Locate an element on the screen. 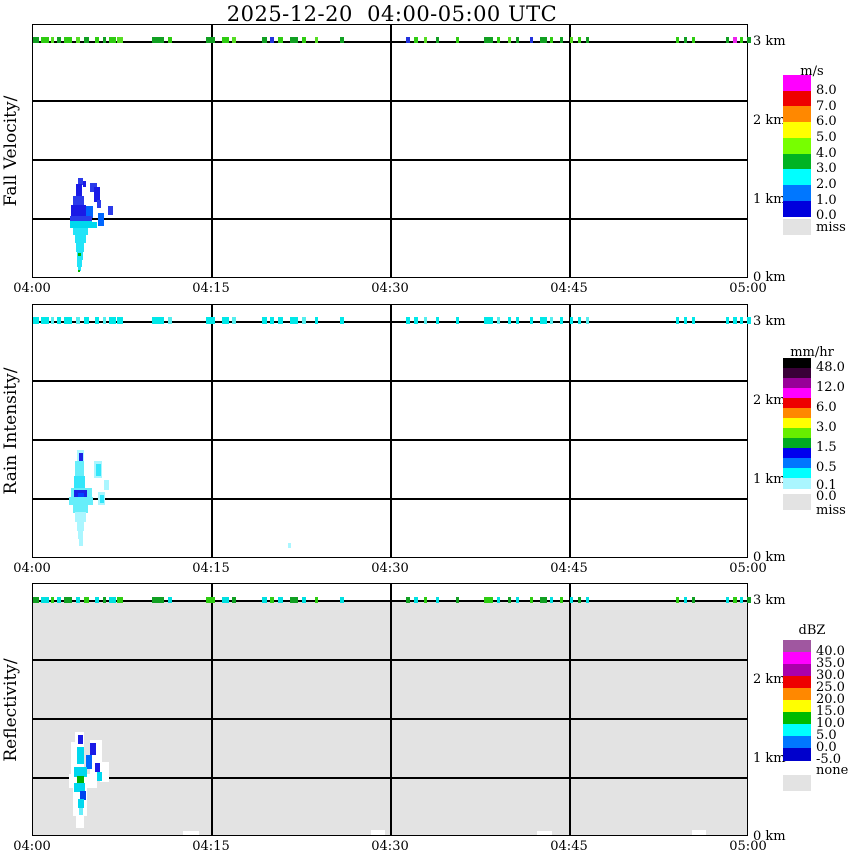 The width and height of the screenshot is (850, 868). legend-unit-label: mm/hr is located at coordinates (812, 352).